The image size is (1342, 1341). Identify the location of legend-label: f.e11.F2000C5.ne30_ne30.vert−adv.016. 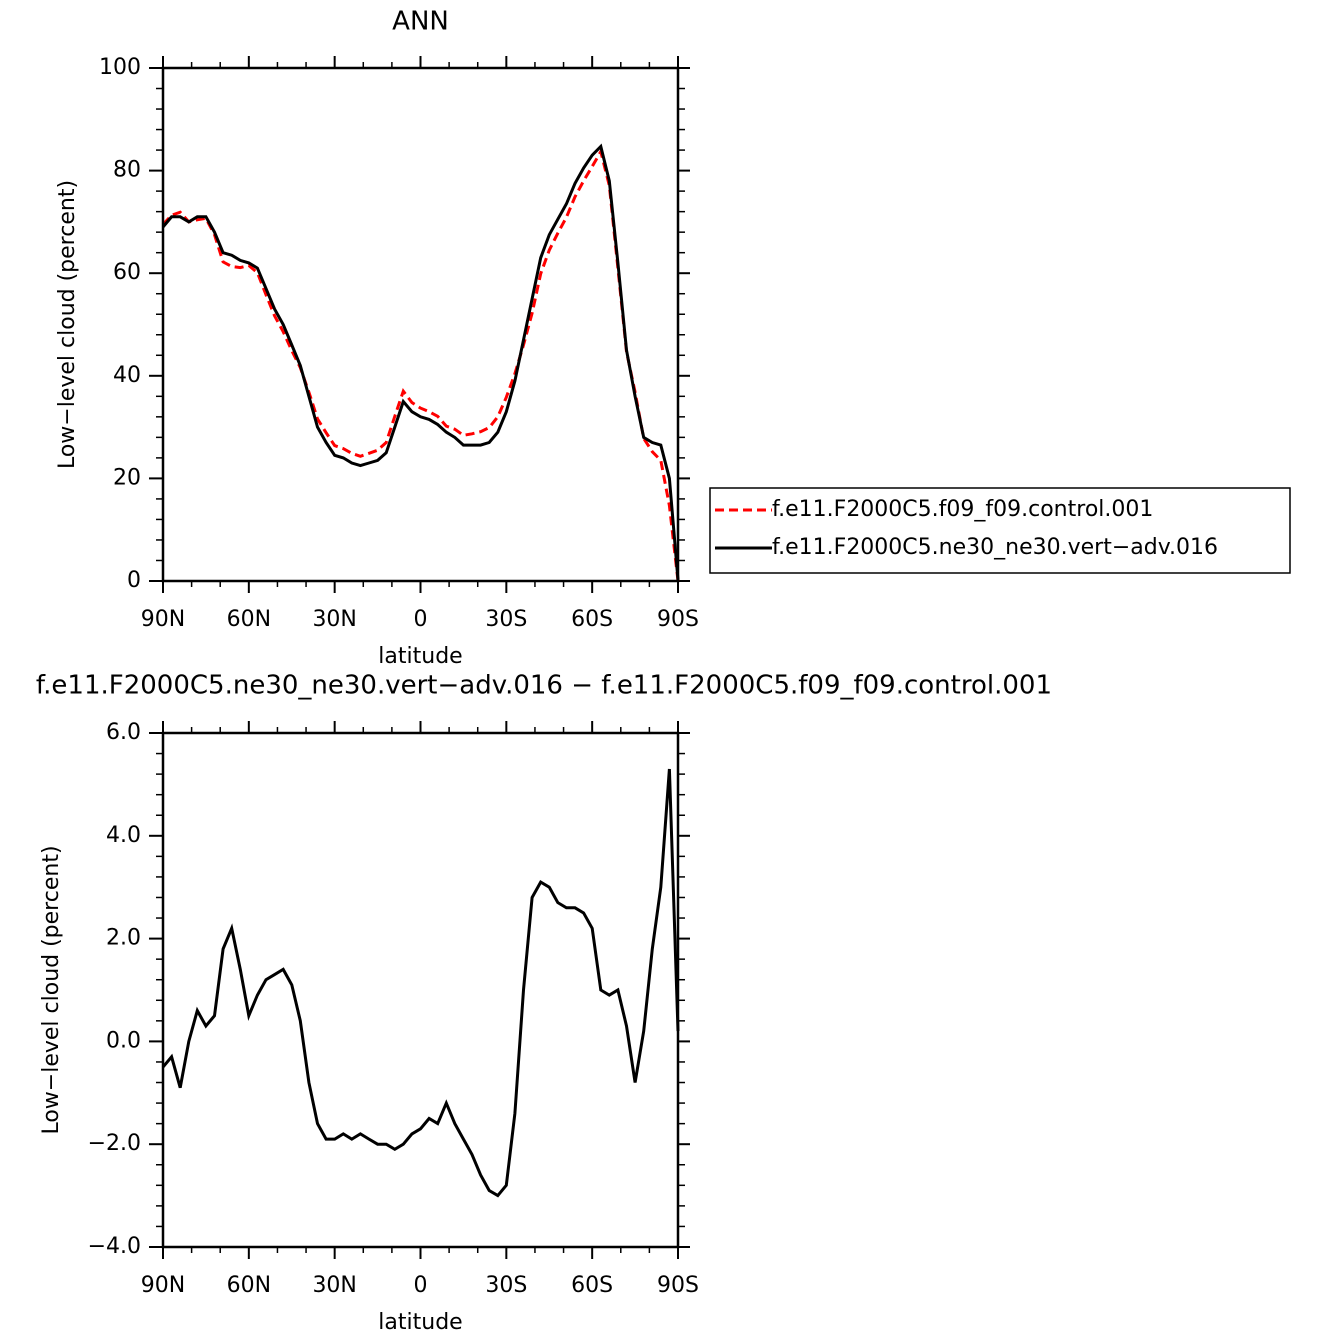
(995, 547).